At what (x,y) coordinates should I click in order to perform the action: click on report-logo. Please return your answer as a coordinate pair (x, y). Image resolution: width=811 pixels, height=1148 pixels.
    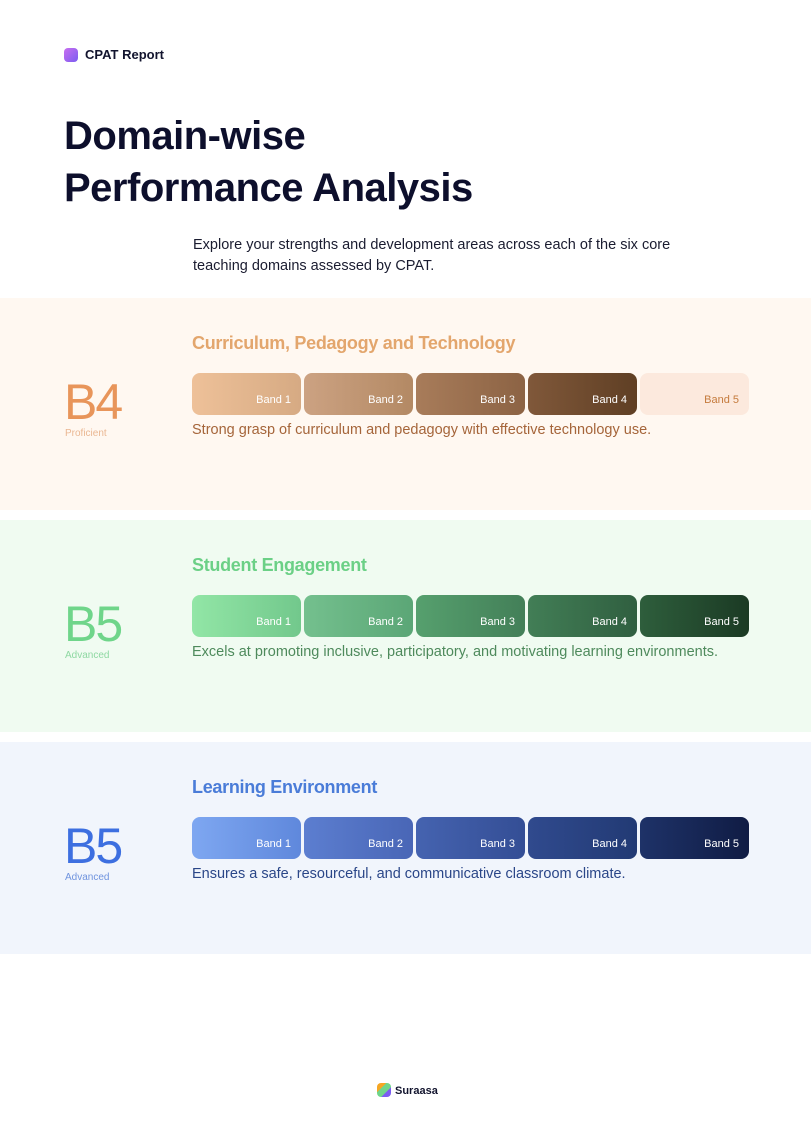
    Looking at the image, I should click on (71, 55).